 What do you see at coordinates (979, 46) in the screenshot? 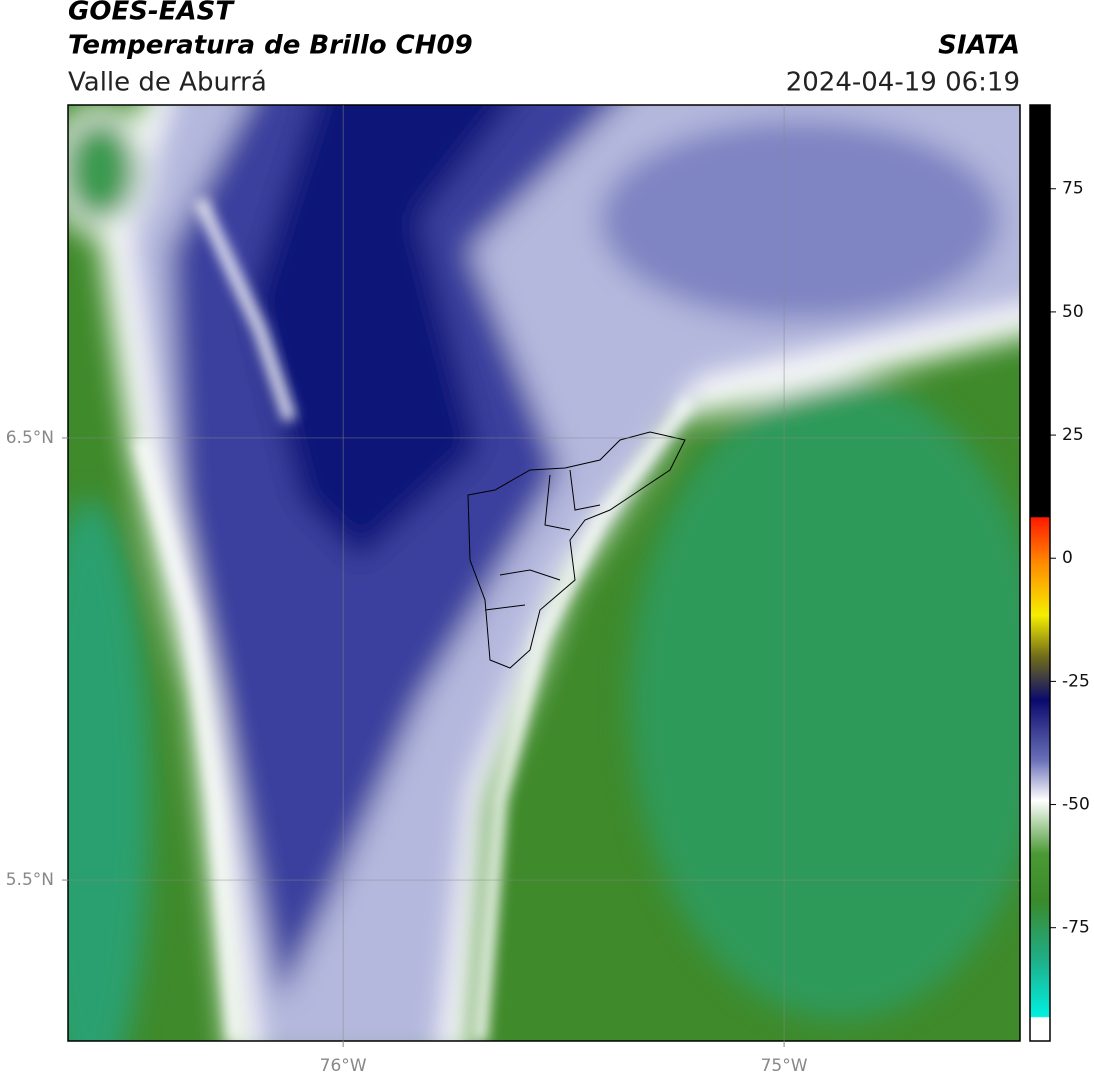
I see `source: SIATA` at bounding box center [979, 46].